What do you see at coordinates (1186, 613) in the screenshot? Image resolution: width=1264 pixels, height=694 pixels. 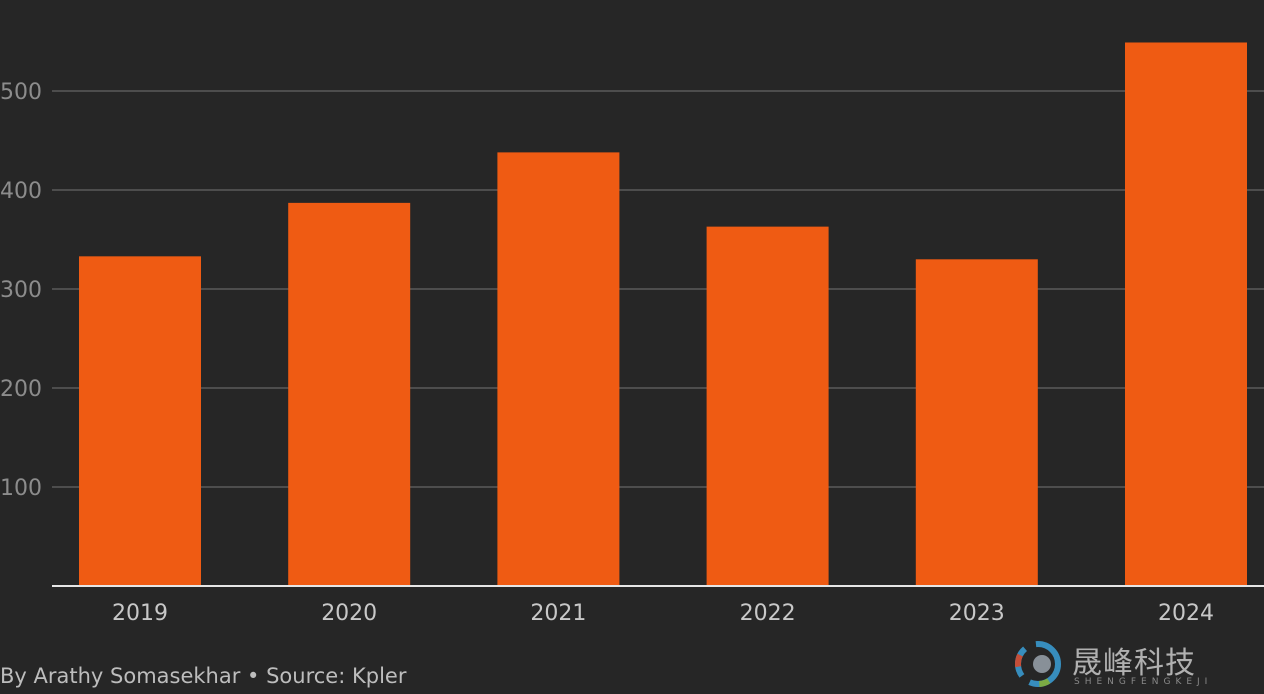 I see `x-tick-label: 2024` at bounding box center [1186, 613].